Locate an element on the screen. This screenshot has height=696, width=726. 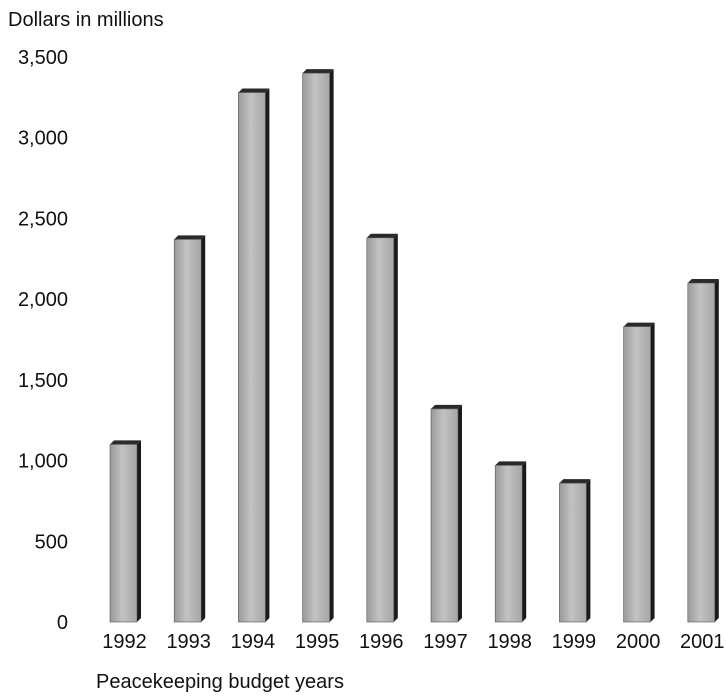
y-tick-label: 3,000 is located at coordinates (43, 139).